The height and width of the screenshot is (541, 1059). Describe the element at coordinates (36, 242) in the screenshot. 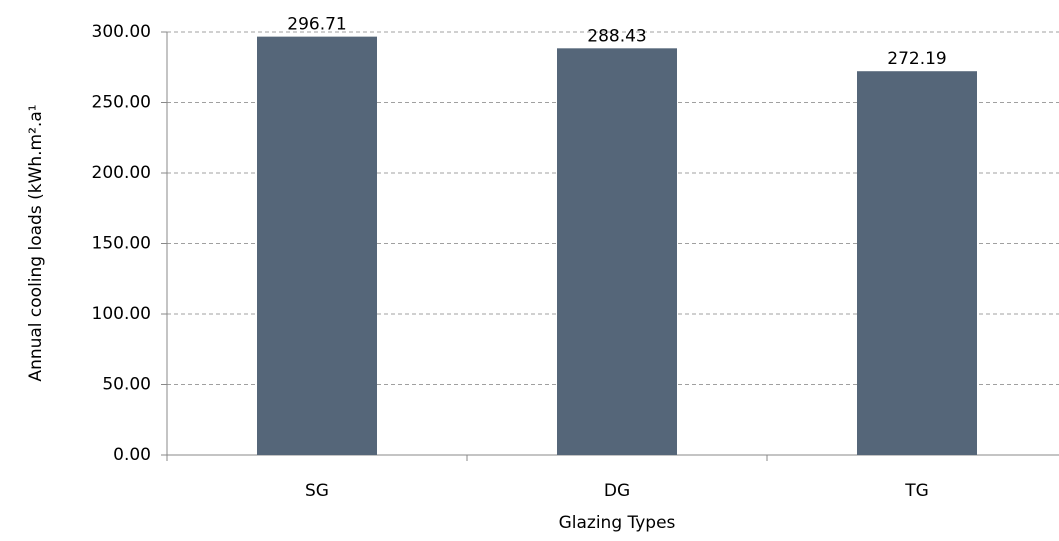

I see `y-axis-title: Annual cooling loads (kWh.m².a¹` at that location.